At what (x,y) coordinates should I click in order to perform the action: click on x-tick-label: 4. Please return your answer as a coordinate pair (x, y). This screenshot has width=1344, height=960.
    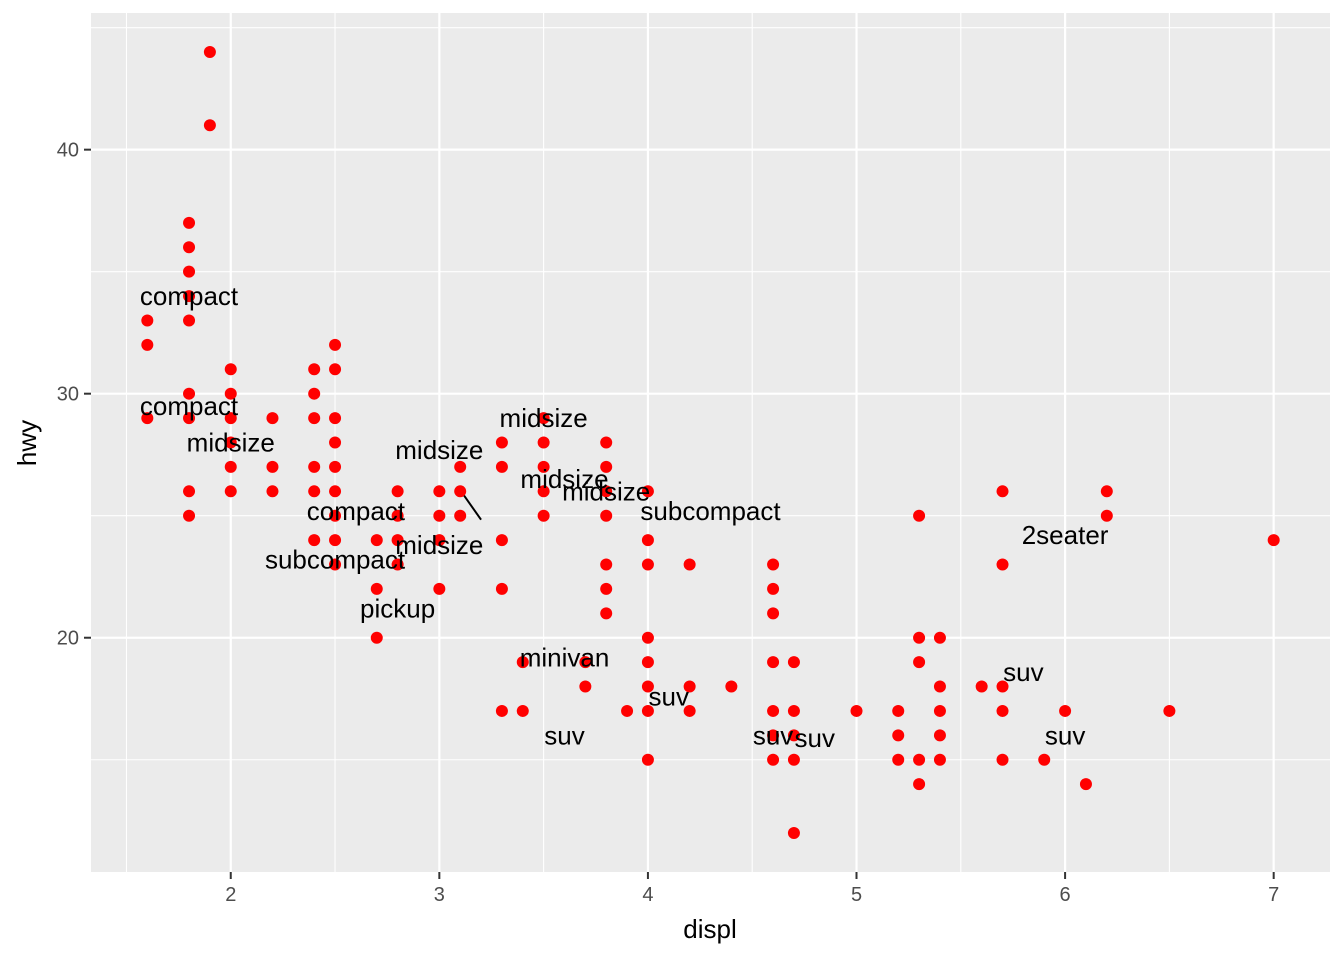
    Looking at the image, I should click on (647, 895).